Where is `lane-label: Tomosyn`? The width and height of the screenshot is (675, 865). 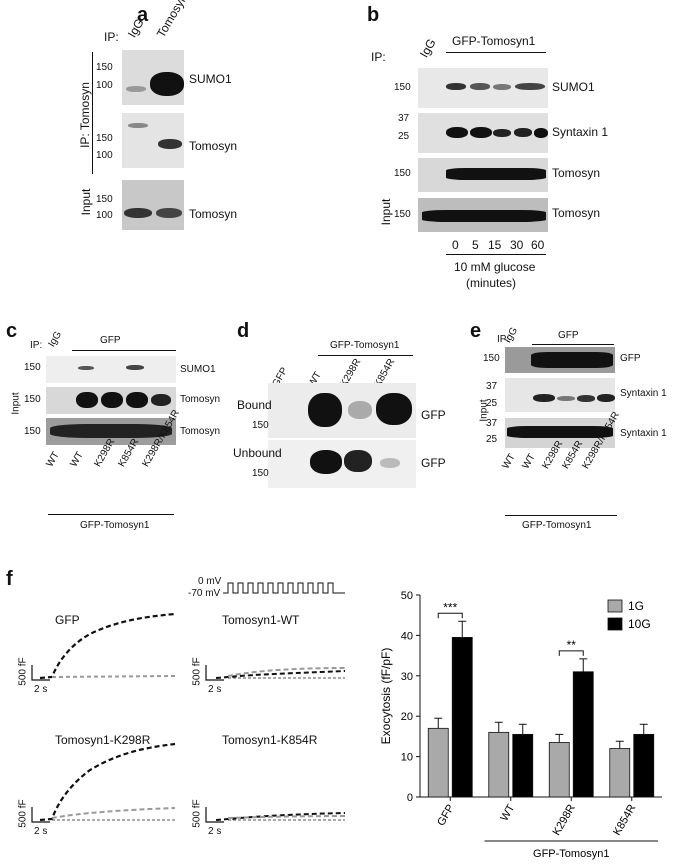 lane-label: Tomosyn is located at coordinates (172, 20).